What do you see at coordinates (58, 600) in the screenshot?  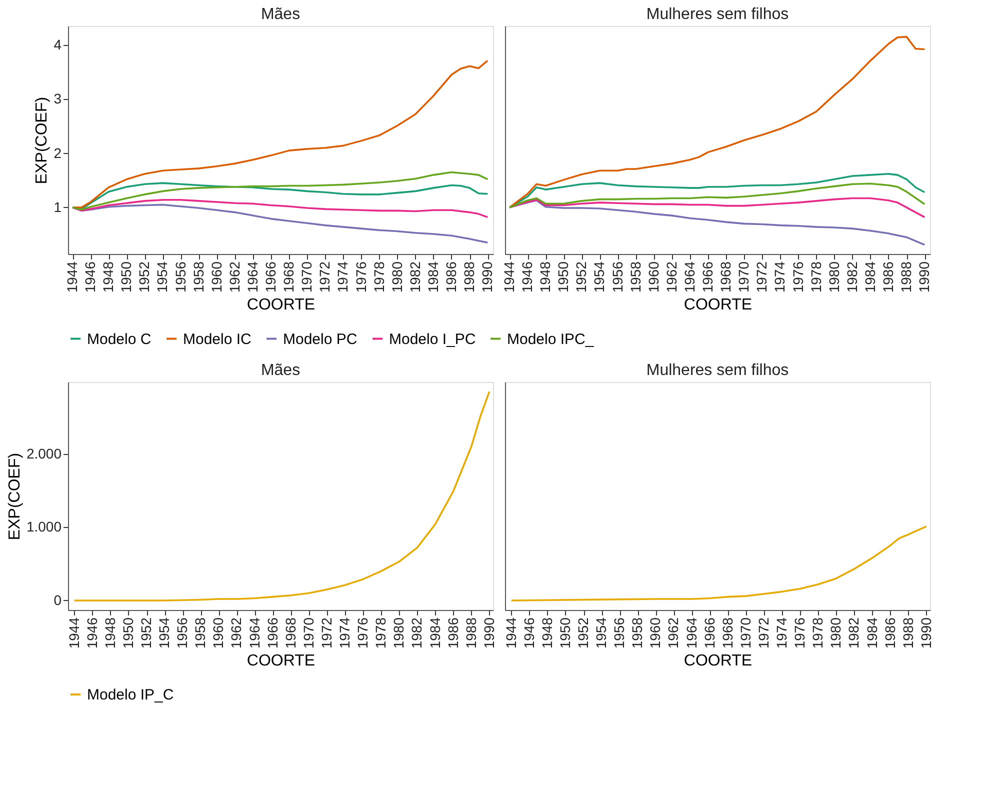 I see `y-tick-label: 0` at bounding box center [58, 600].